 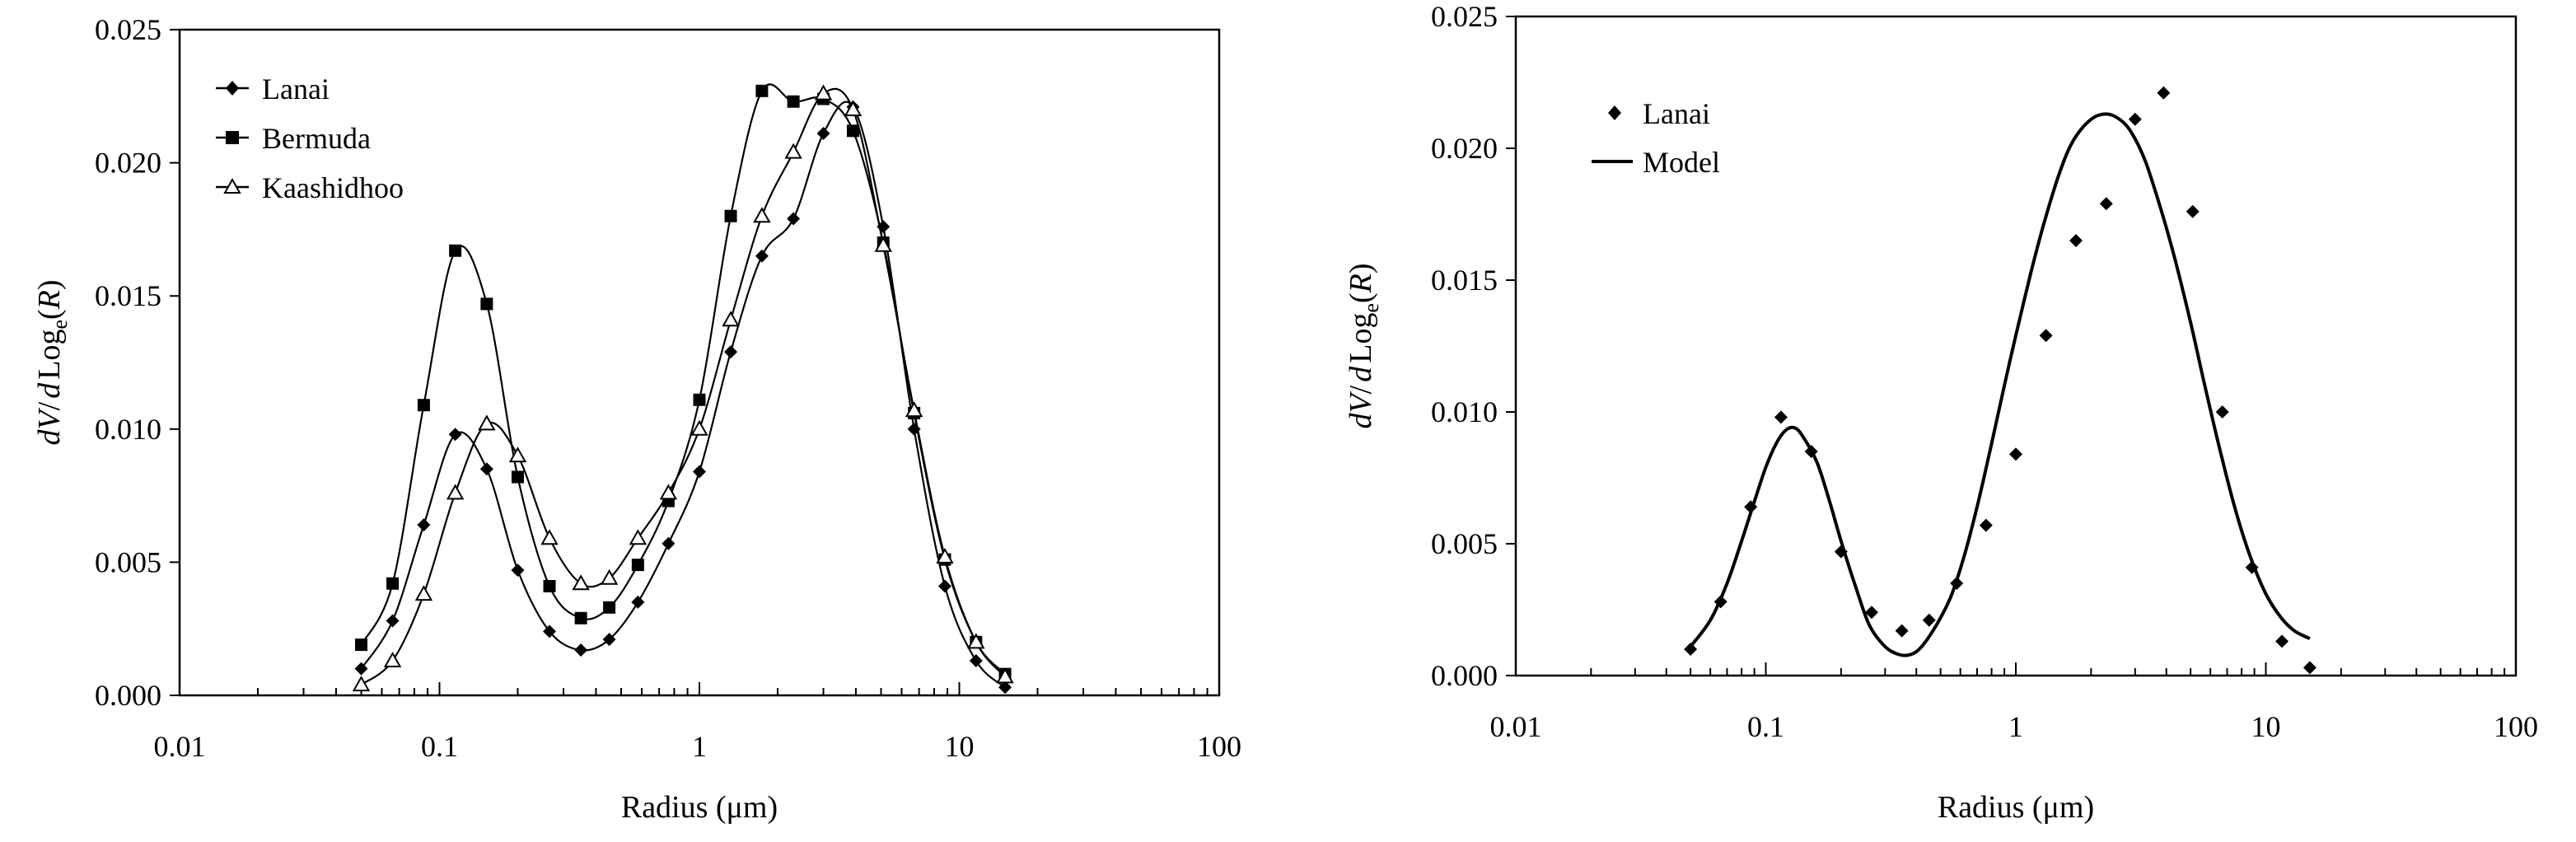 I want to click on left-legend-item-bermuda: Bermuda, so click(x=293, y=138).